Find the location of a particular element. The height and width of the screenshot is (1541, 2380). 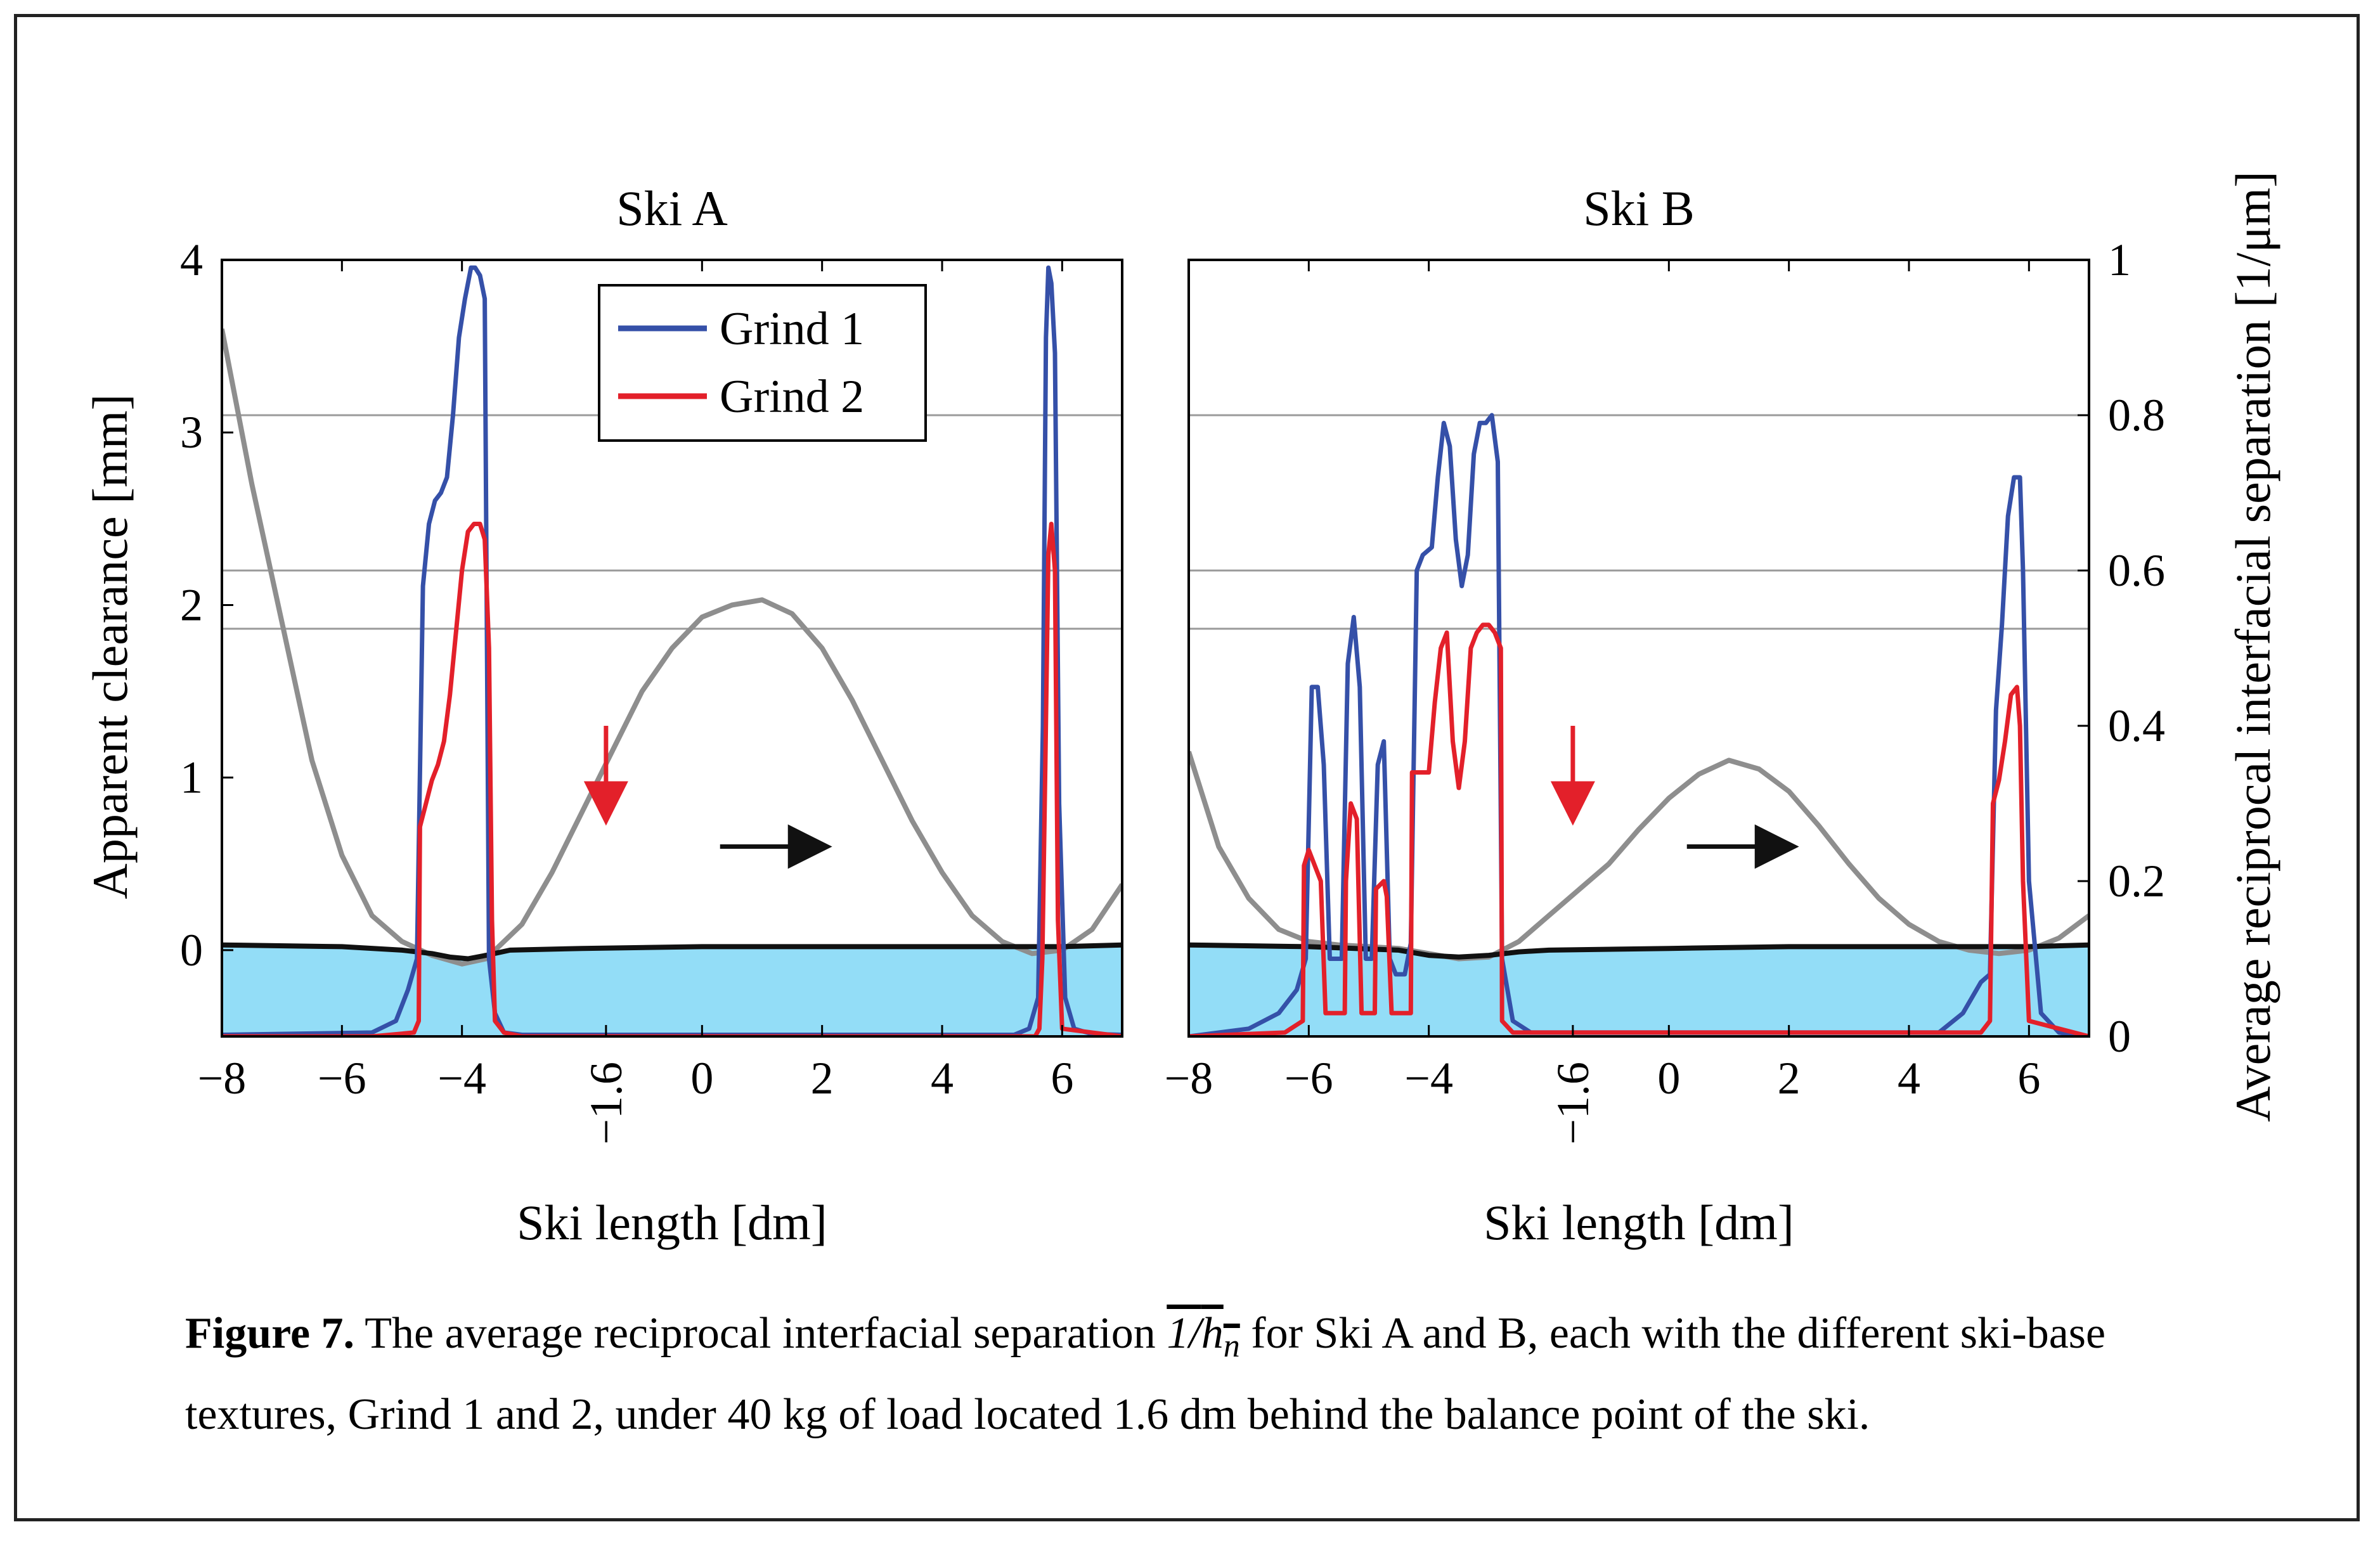

legend-box is located at coordinates (762, 363).